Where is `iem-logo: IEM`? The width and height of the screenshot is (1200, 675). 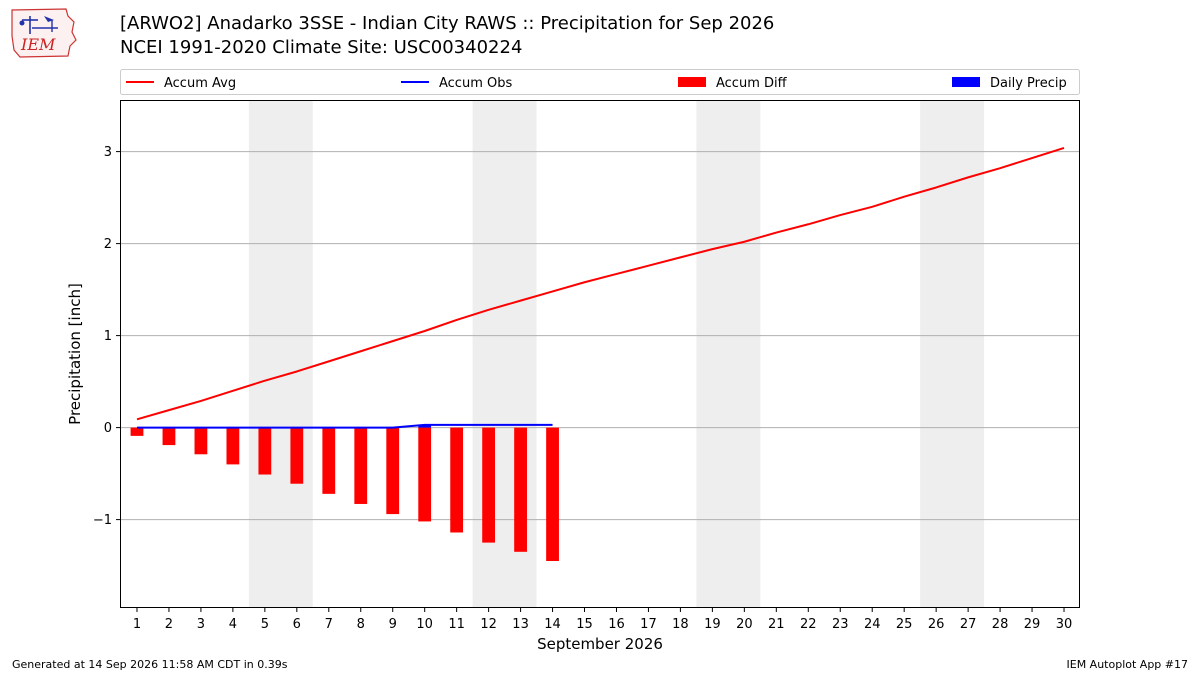
iem-logo: IEM is located at coordinates (44, 33).